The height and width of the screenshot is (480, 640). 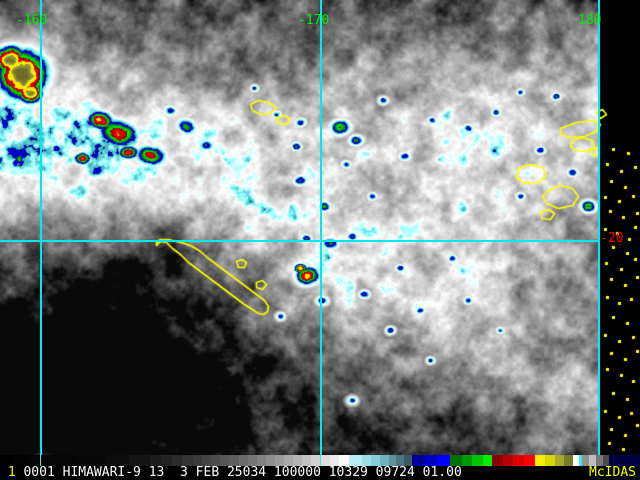 What do you see at coordinates (612, 238) in the screenshot?
I see `latitude-label-20s: -20` at bounding box center [612, 238].